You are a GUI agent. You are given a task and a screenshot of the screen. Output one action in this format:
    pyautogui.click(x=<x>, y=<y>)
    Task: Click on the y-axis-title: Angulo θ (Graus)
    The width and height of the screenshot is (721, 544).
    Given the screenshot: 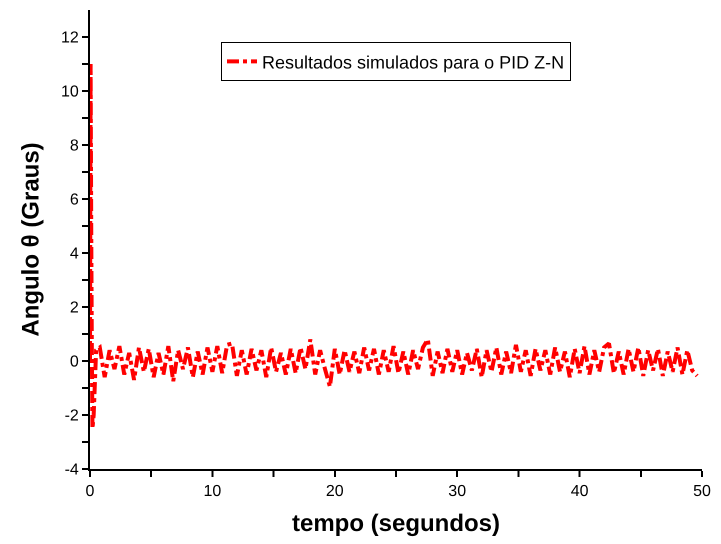 What is the action you would take?
    pyautogui.click(x=31, y=239)
    